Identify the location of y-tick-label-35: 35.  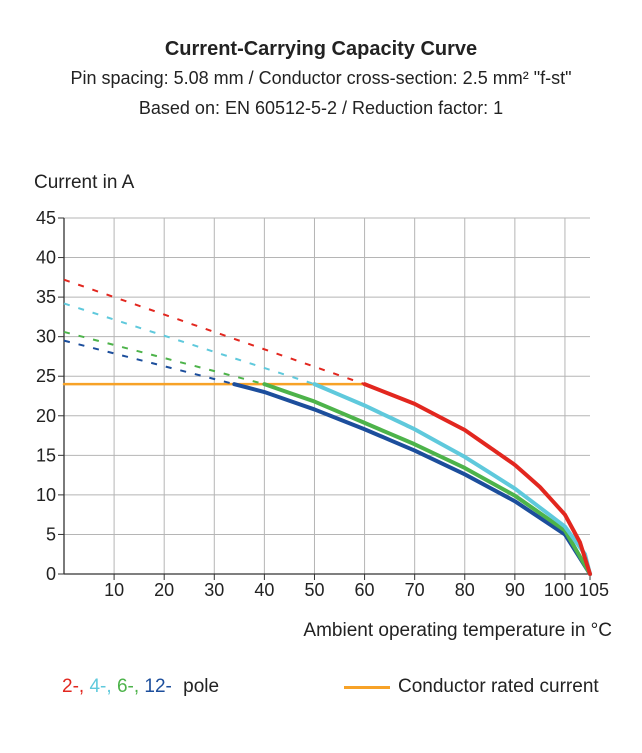
(46, 297).